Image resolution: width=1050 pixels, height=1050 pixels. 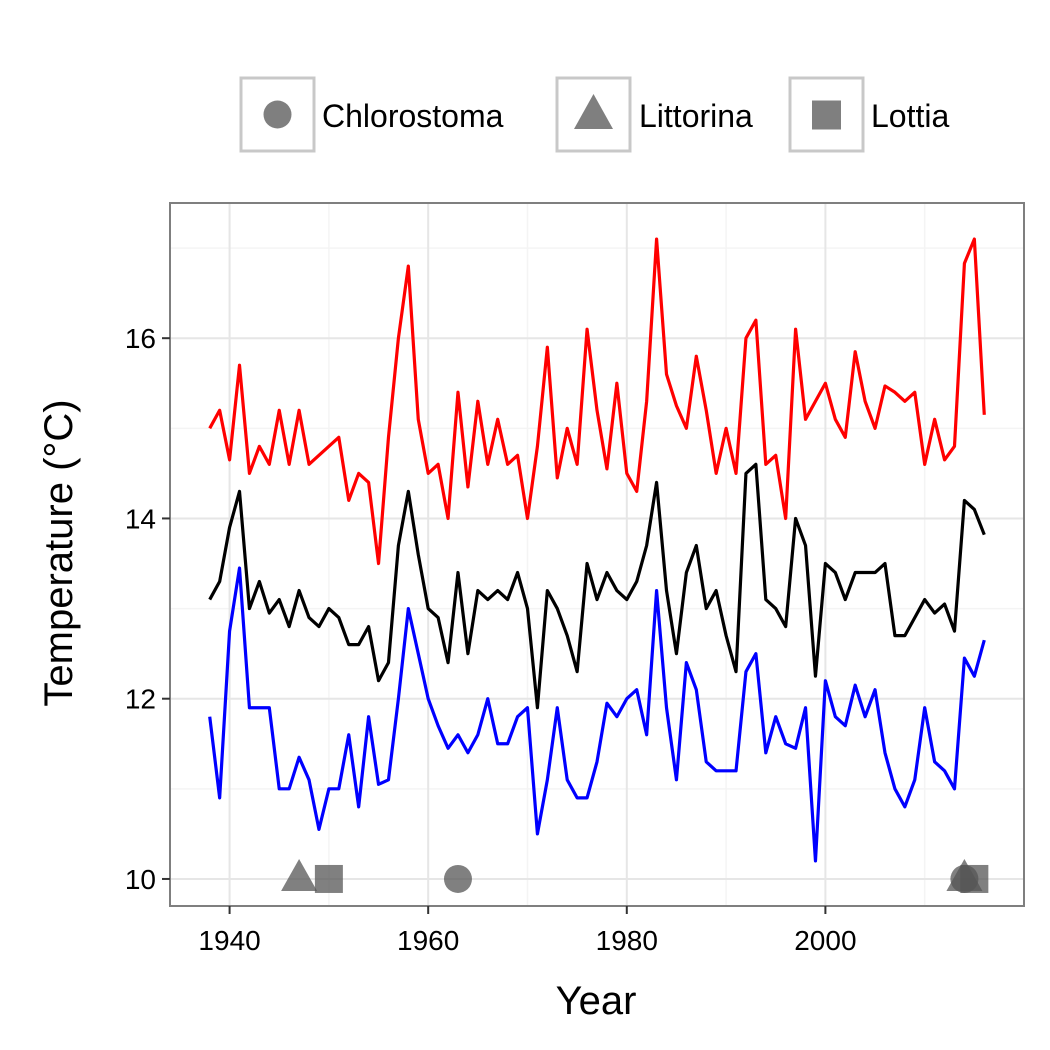 I want to click on square-icon, so click(x=826, y=115).